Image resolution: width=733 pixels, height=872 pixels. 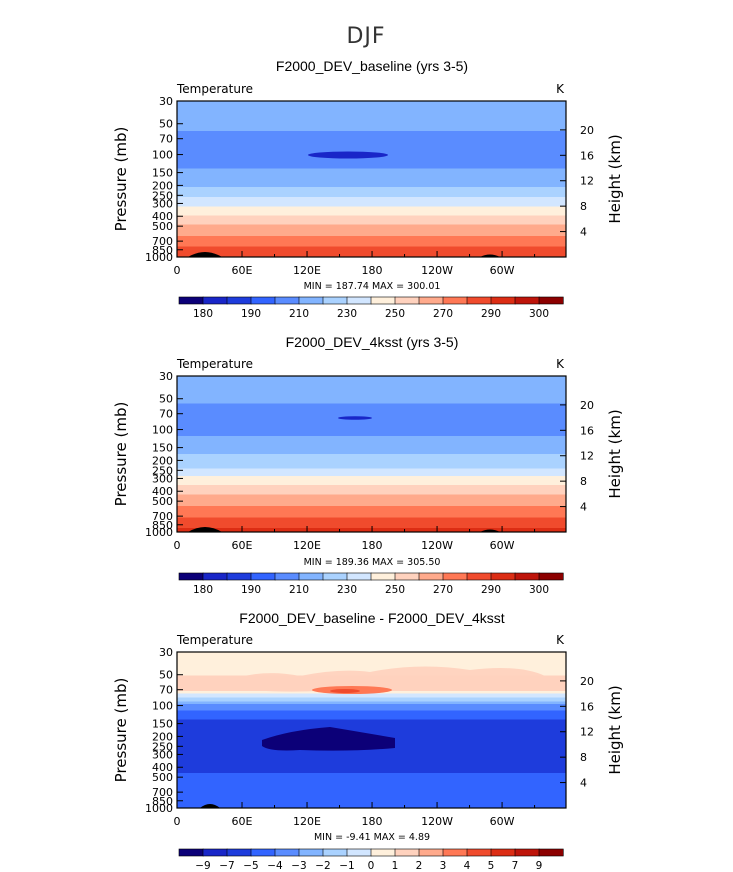 I want to click on panel-3-left-label: Temperature, so click(x=214, y=640).